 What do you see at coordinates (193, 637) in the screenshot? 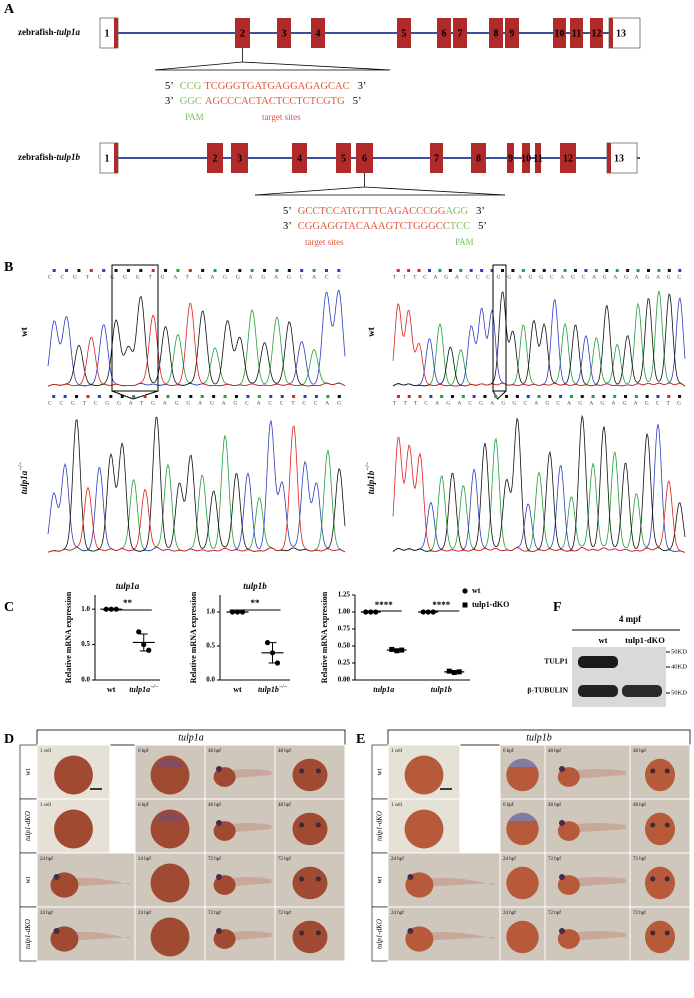
I see `y-axis-label: Relative mRNA expression` at bounding box center [193, 637].